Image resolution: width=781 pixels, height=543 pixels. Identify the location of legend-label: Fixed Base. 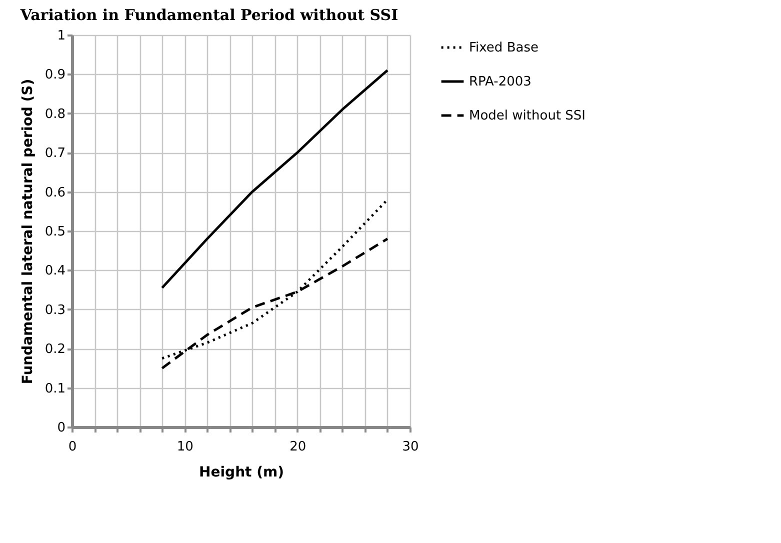
(503, 48).